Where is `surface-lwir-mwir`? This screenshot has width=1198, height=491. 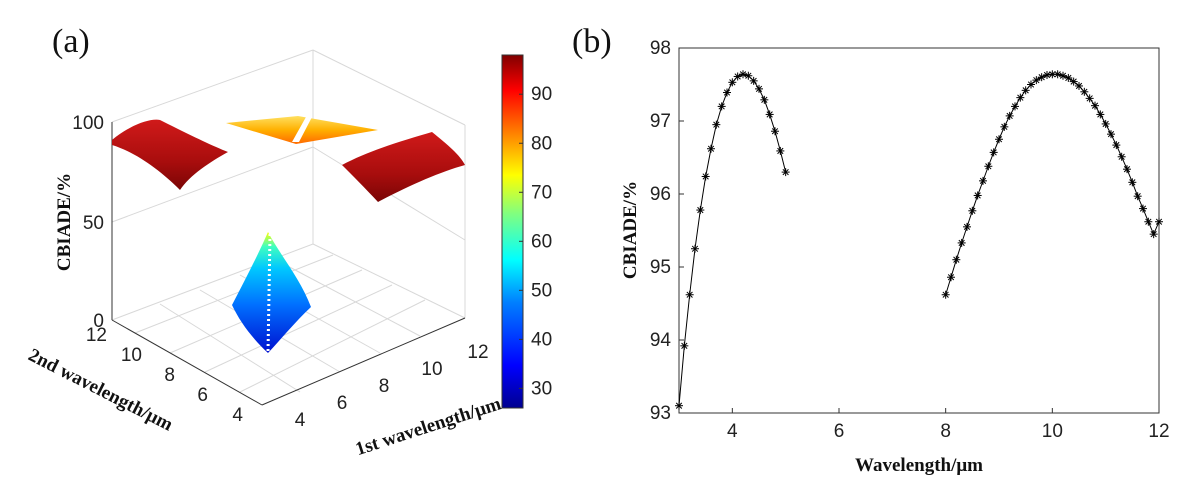
surface-lwir-mwir is located at coordinates (403, 167).